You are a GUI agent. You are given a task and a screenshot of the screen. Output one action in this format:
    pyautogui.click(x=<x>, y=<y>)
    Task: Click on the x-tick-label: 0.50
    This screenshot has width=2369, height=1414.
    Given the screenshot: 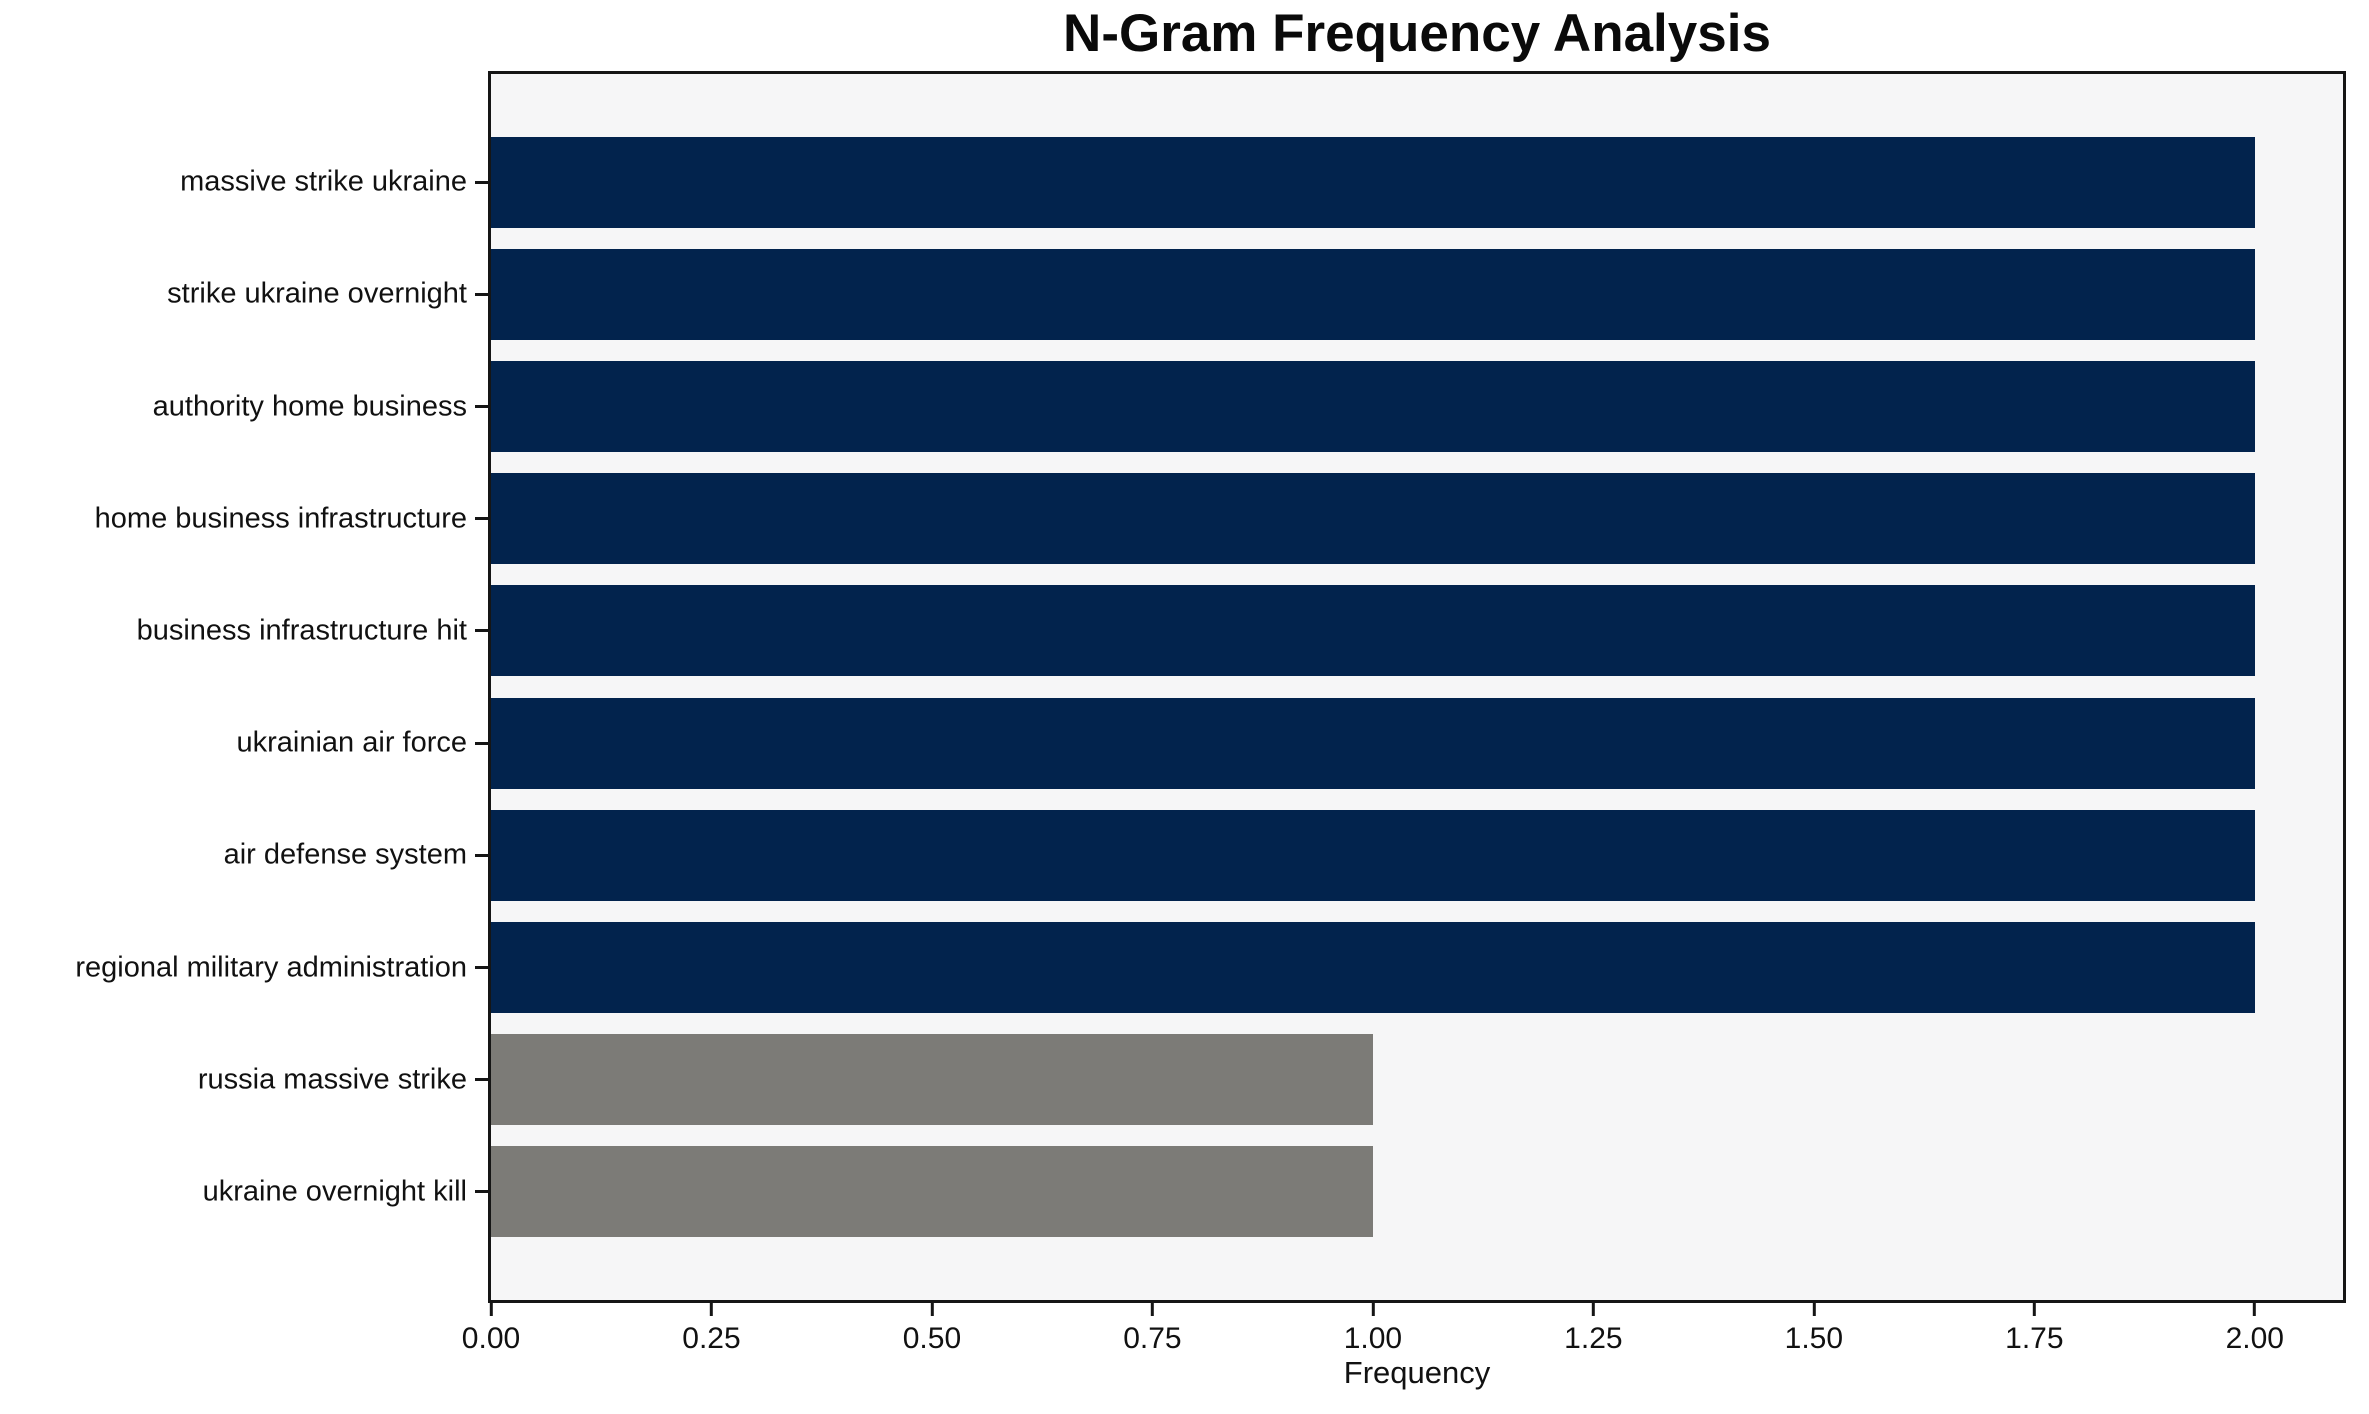 What is the action you would take?
    pyautogui.click(x=932, y=1338)
    